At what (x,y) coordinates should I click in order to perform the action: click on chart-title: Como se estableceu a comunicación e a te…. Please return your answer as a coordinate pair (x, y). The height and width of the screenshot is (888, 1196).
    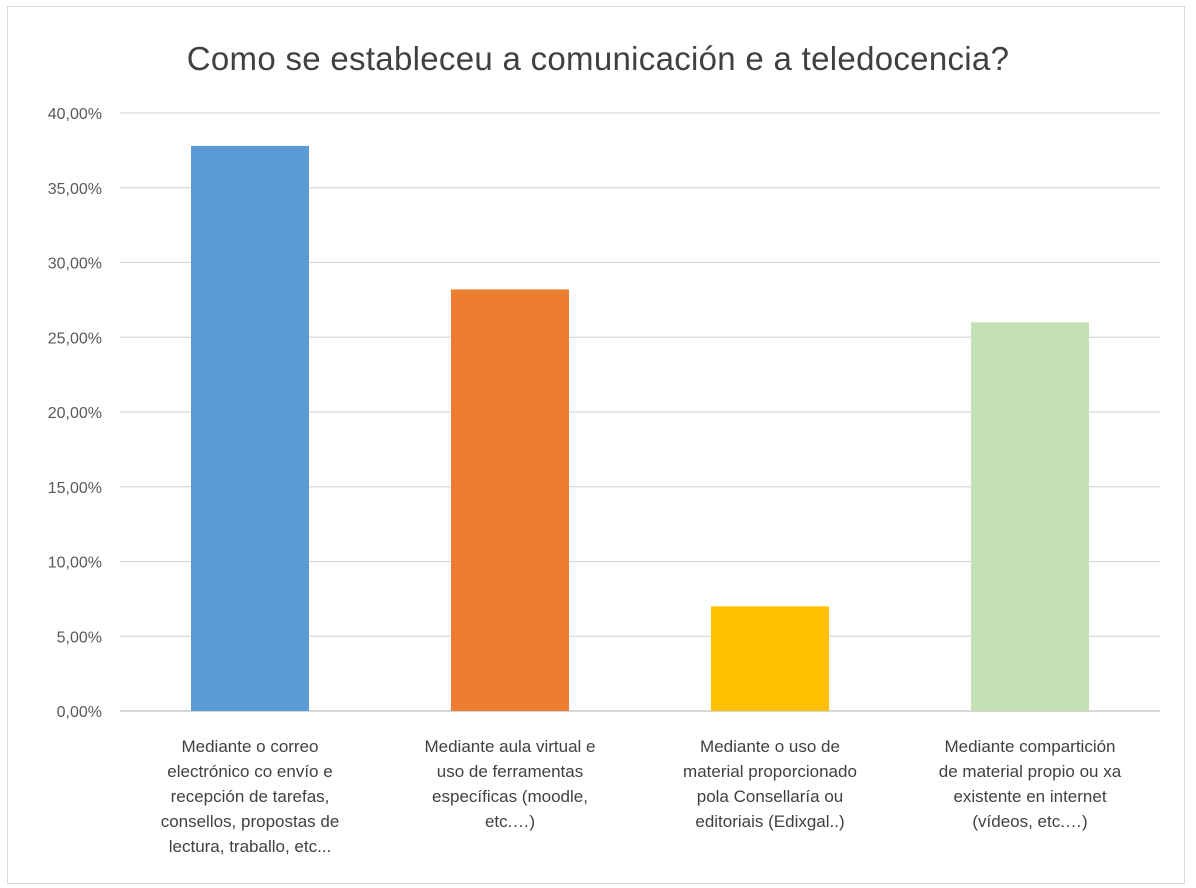
    Looking at the image, I should click on (598, 58).